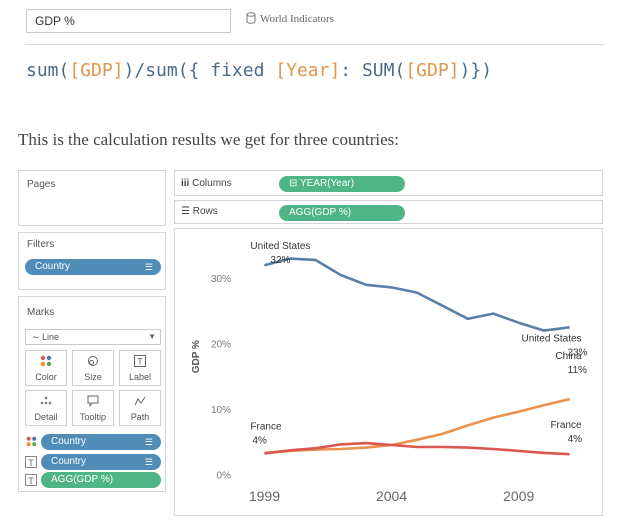 The image size is (622, 530). What do you see at coordinates (578, 352) in the screenshot?
I see `annotation-value: 23%` at bounding box center [578, 352].